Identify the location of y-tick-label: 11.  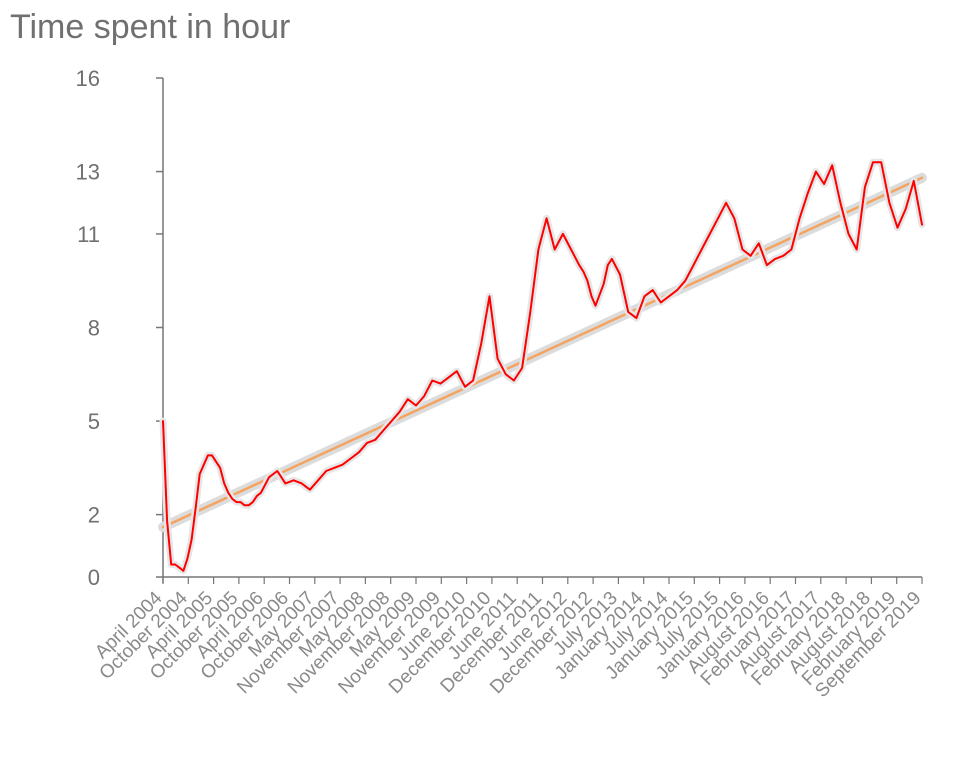
(88, 234).